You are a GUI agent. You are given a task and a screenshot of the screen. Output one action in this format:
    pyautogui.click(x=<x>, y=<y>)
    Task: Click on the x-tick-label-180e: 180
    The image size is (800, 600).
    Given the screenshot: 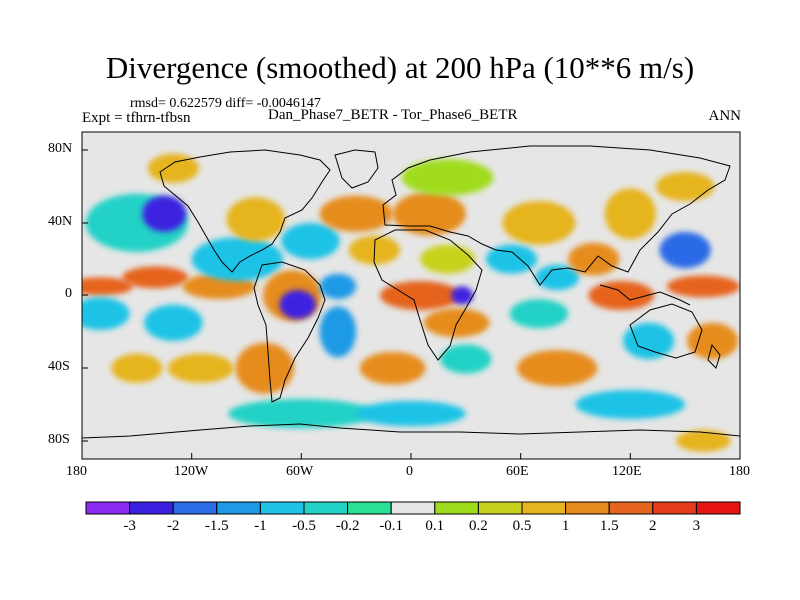 What is the action you would take?
    pyautogui.click(x=739, y=471)
    